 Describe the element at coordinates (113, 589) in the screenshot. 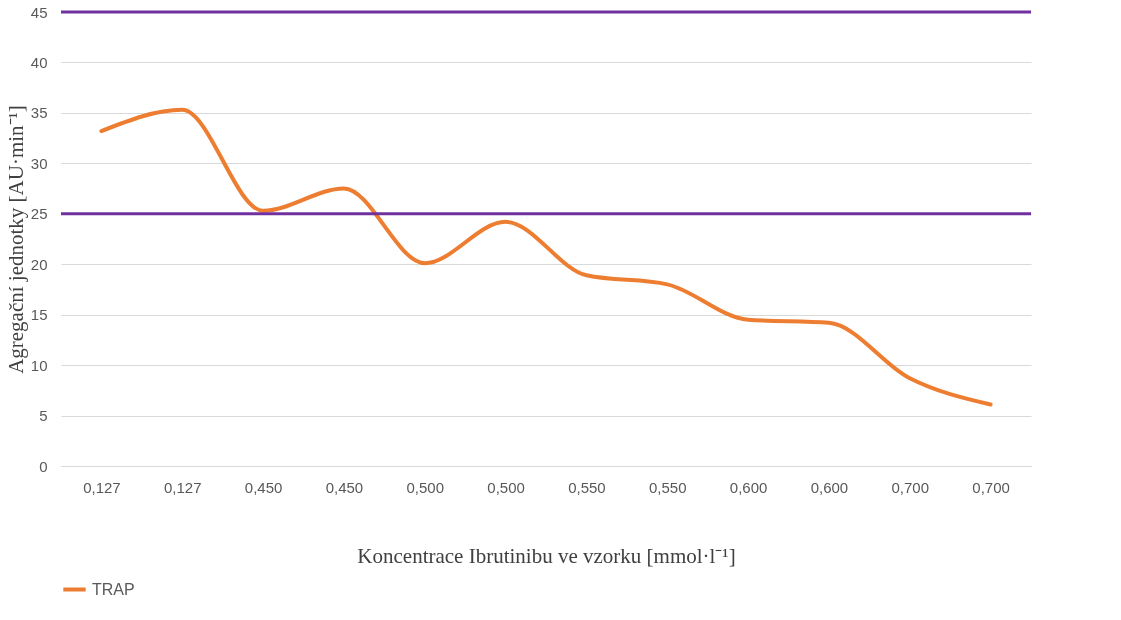

I see `legend-label: TRAP` at that location.